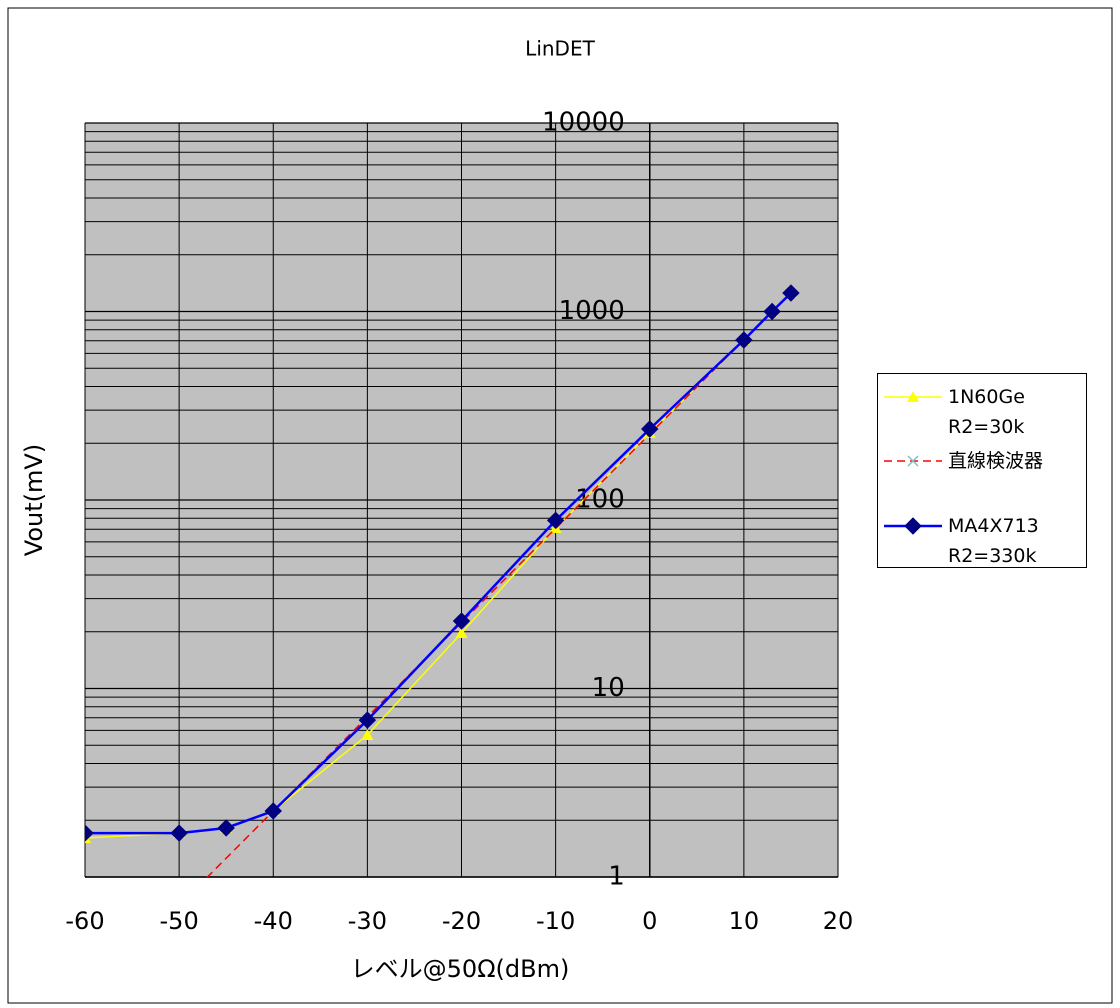 The width and height of the screenshot is (1120, 1008). What do you see at coordinates (460, 969) in the screenshot?
I see `x-axis-title: レベル@50Ω(dBm)` at bounding box center [460, 969].